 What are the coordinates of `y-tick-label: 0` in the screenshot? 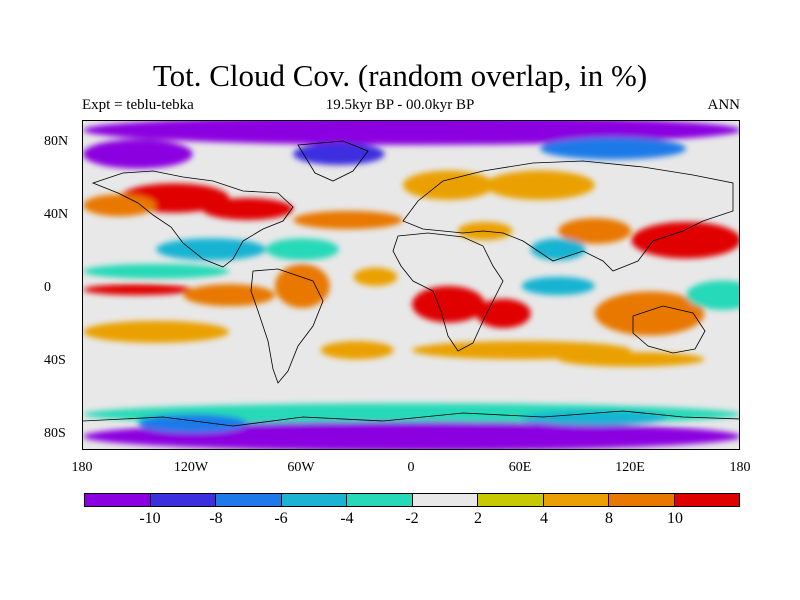 It's located at (47, 287).